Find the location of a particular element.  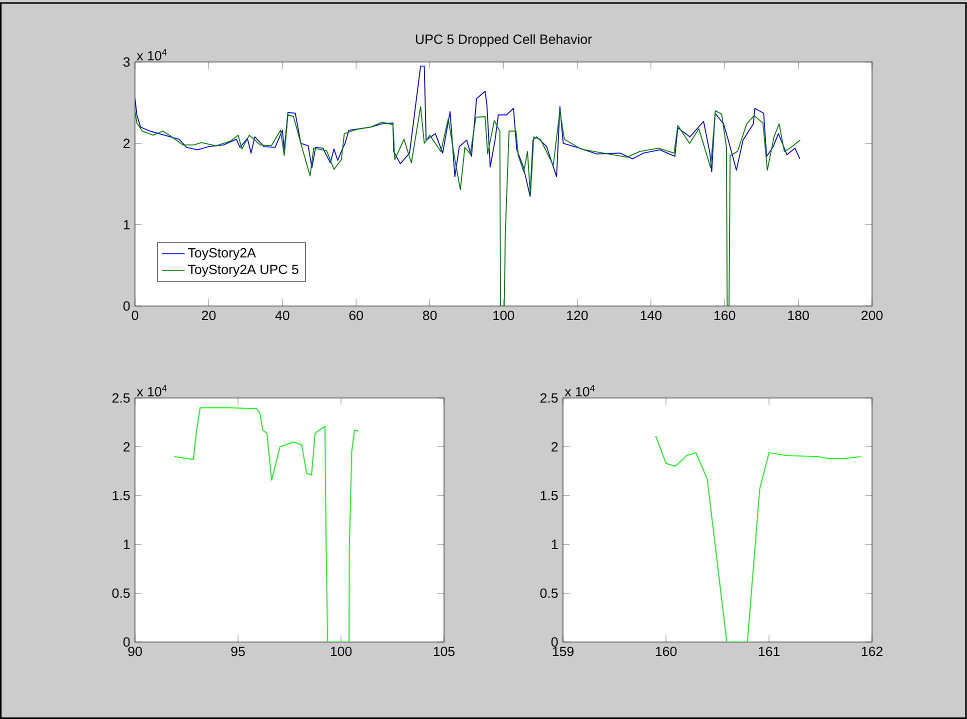

x-tick-label: 200 is located at coordinates (872, 315).